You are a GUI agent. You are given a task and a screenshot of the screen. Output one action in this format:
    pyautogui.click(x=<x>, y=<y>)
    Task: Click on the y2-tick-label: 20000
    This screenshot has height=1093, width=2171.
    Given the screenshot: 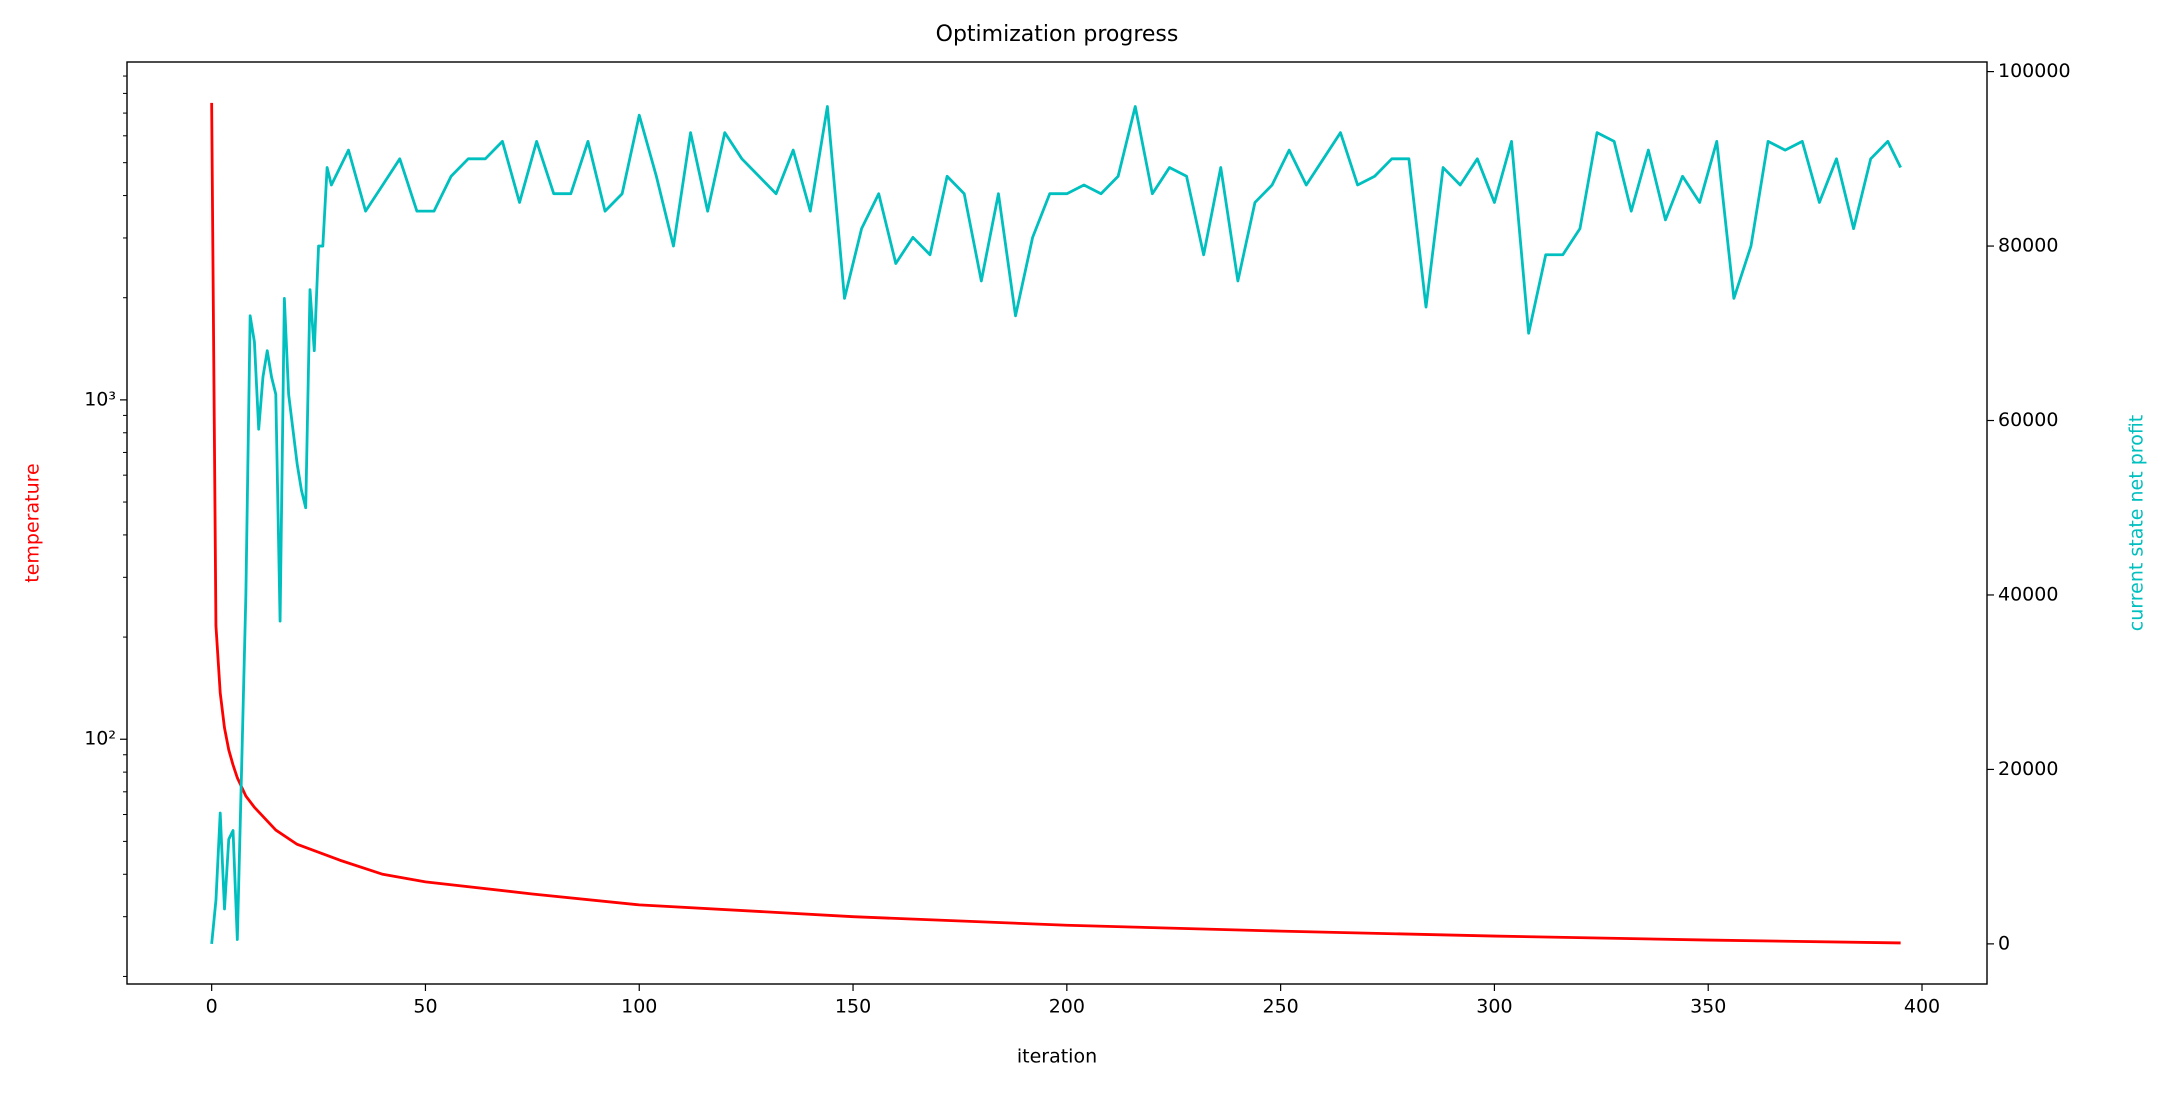 What is the action you would take?
    pyautogui.click(x=2028, y=769)
    